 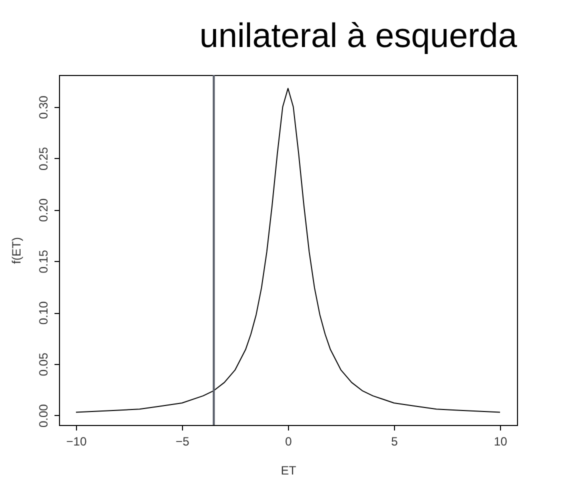 What do you see at coordinates (43, 364) in the screenshot?
I see `y-tick-label: 0.05` at bounding box center [43, 364].